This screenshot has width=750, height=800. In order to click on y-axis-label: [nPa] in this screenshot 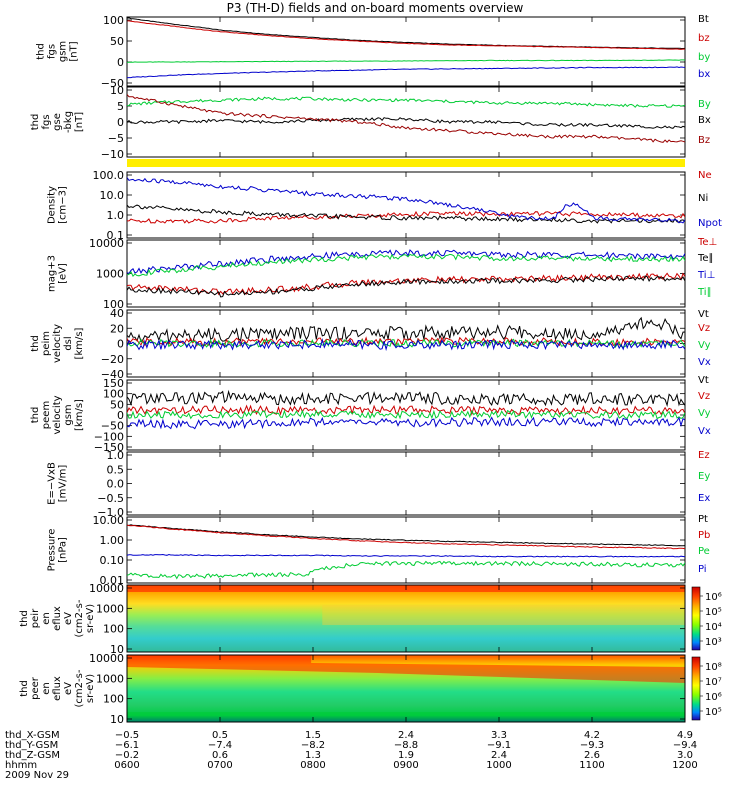, I will do `click(63, 550)`.